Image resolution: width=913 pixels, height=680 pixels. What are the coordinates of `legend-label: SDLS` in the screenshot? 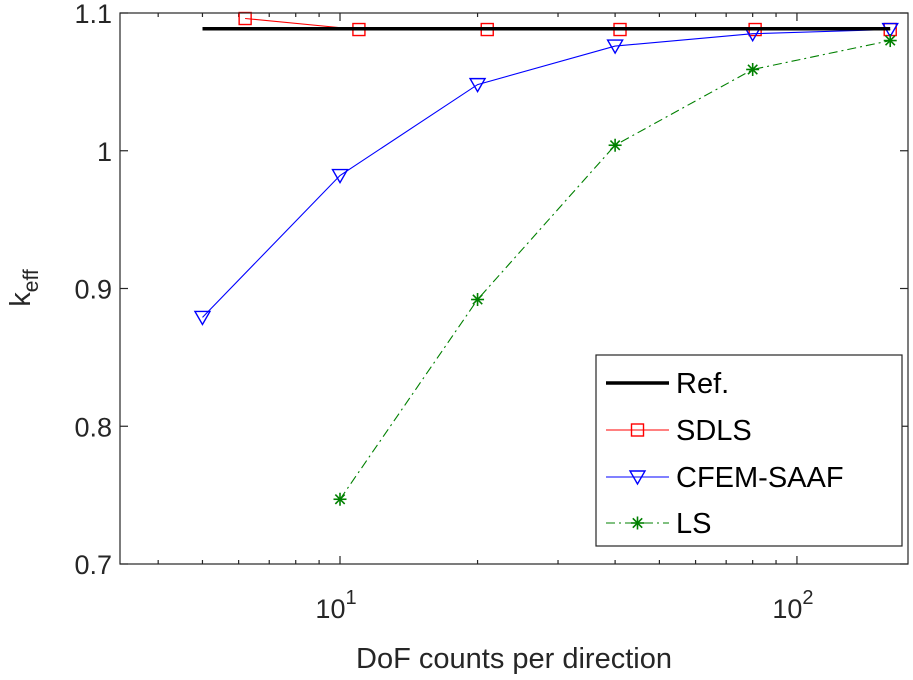 It's located at (714, 431).